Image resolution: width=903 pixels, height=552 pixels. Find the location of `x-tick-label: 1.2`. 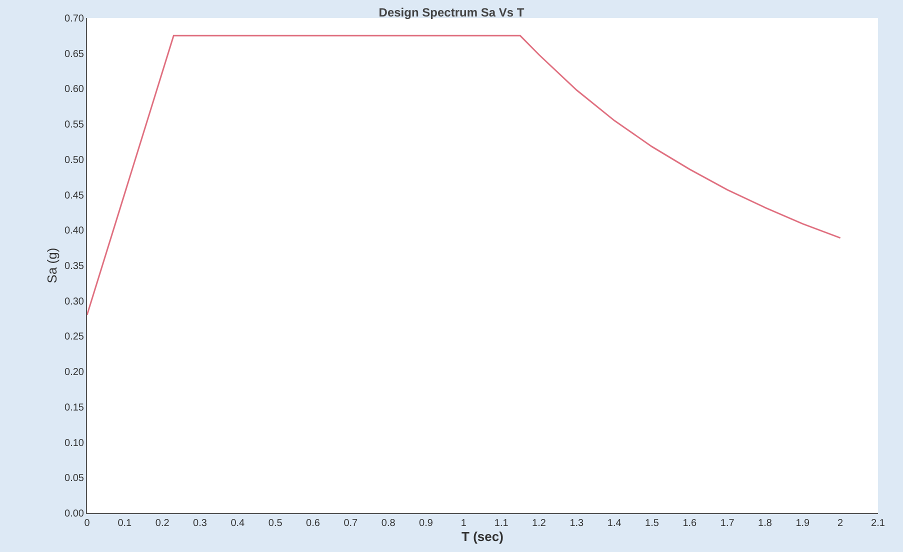

x-tick-label: 1.2 is located at coordinates (539, 523).